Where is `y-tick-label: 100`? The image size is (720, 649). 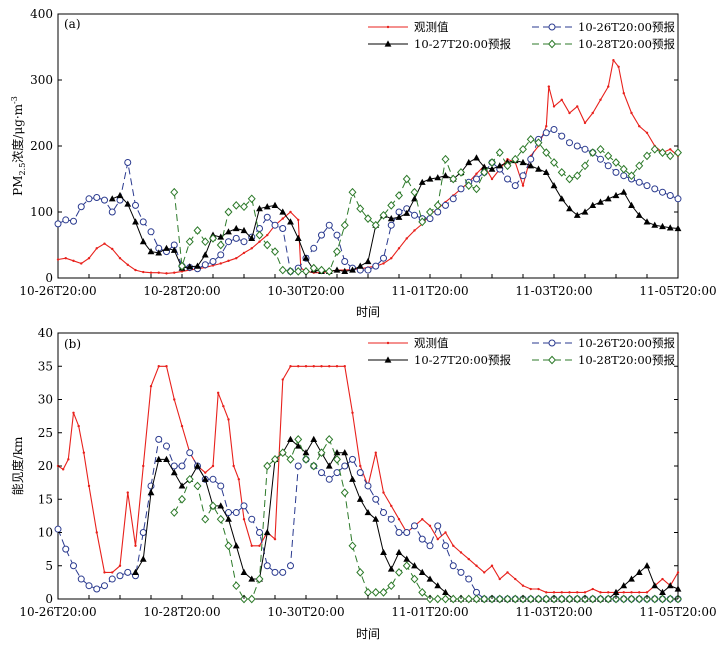 y-tick-label: 100 is located at coordinates (41, 212).